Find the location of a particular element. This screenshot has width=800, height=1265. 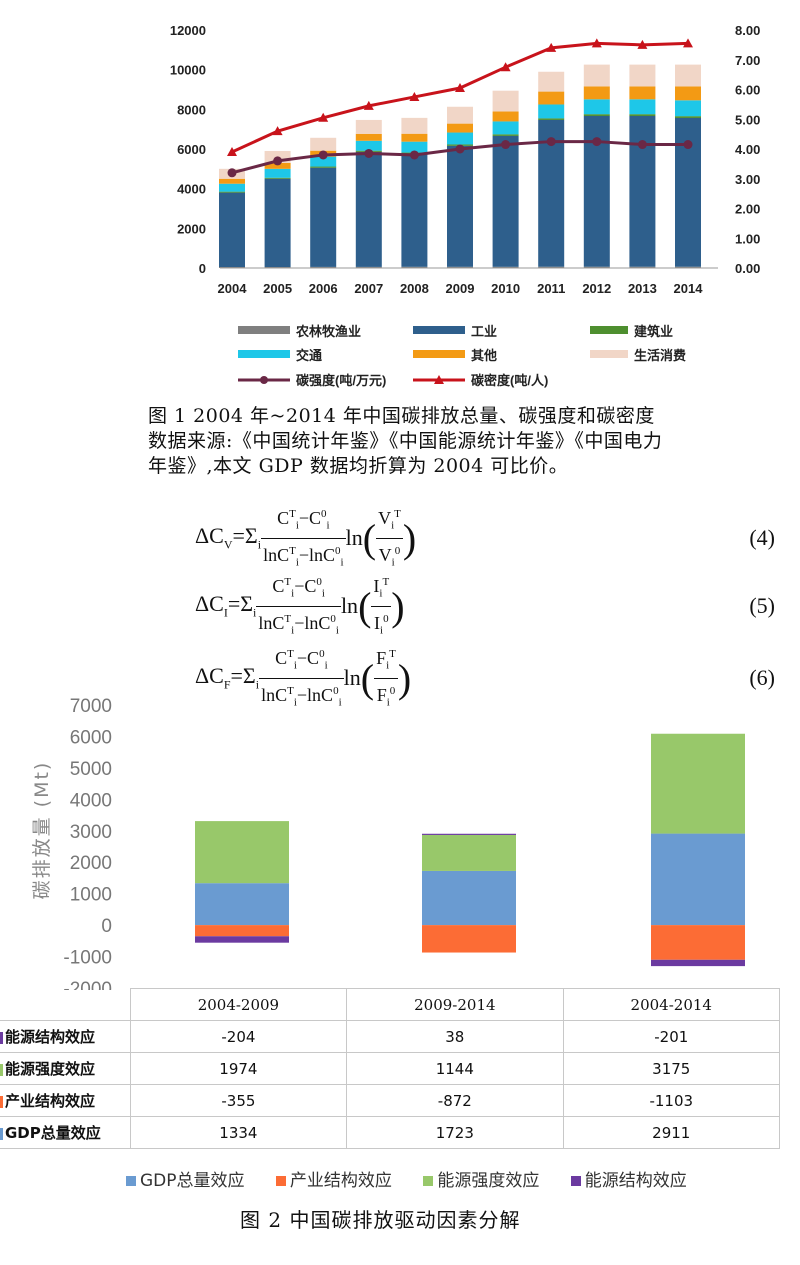

table-cell: -872 is located at coordinates (455, 1100).